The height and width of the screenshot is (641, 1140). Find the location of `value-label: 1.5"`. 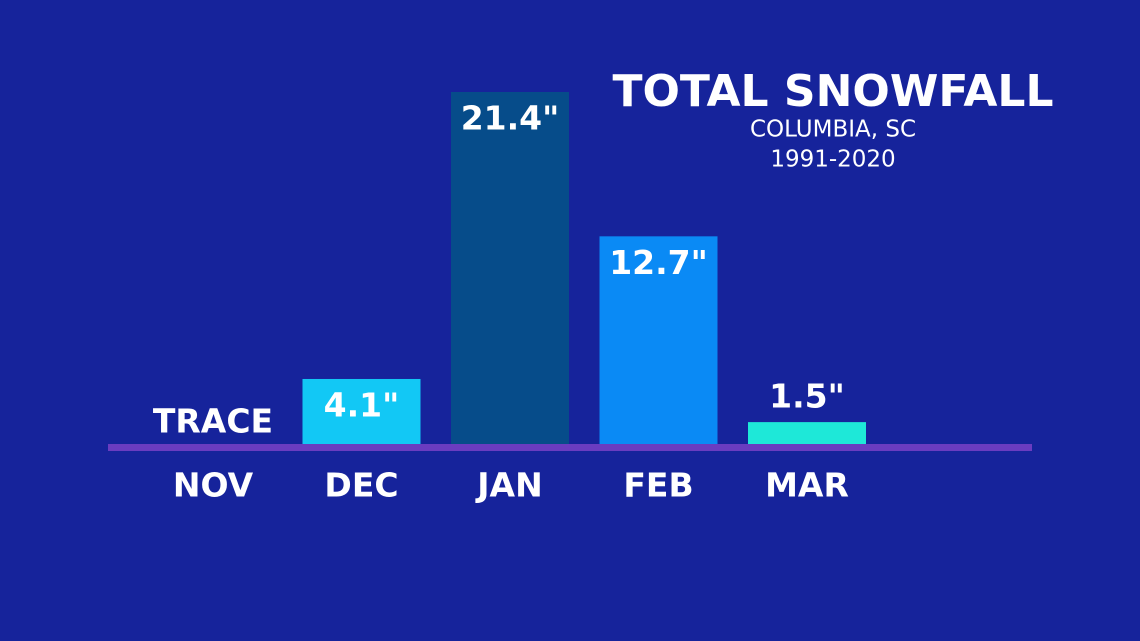

value-label: 1.5" is located at coordinates (807, 396).